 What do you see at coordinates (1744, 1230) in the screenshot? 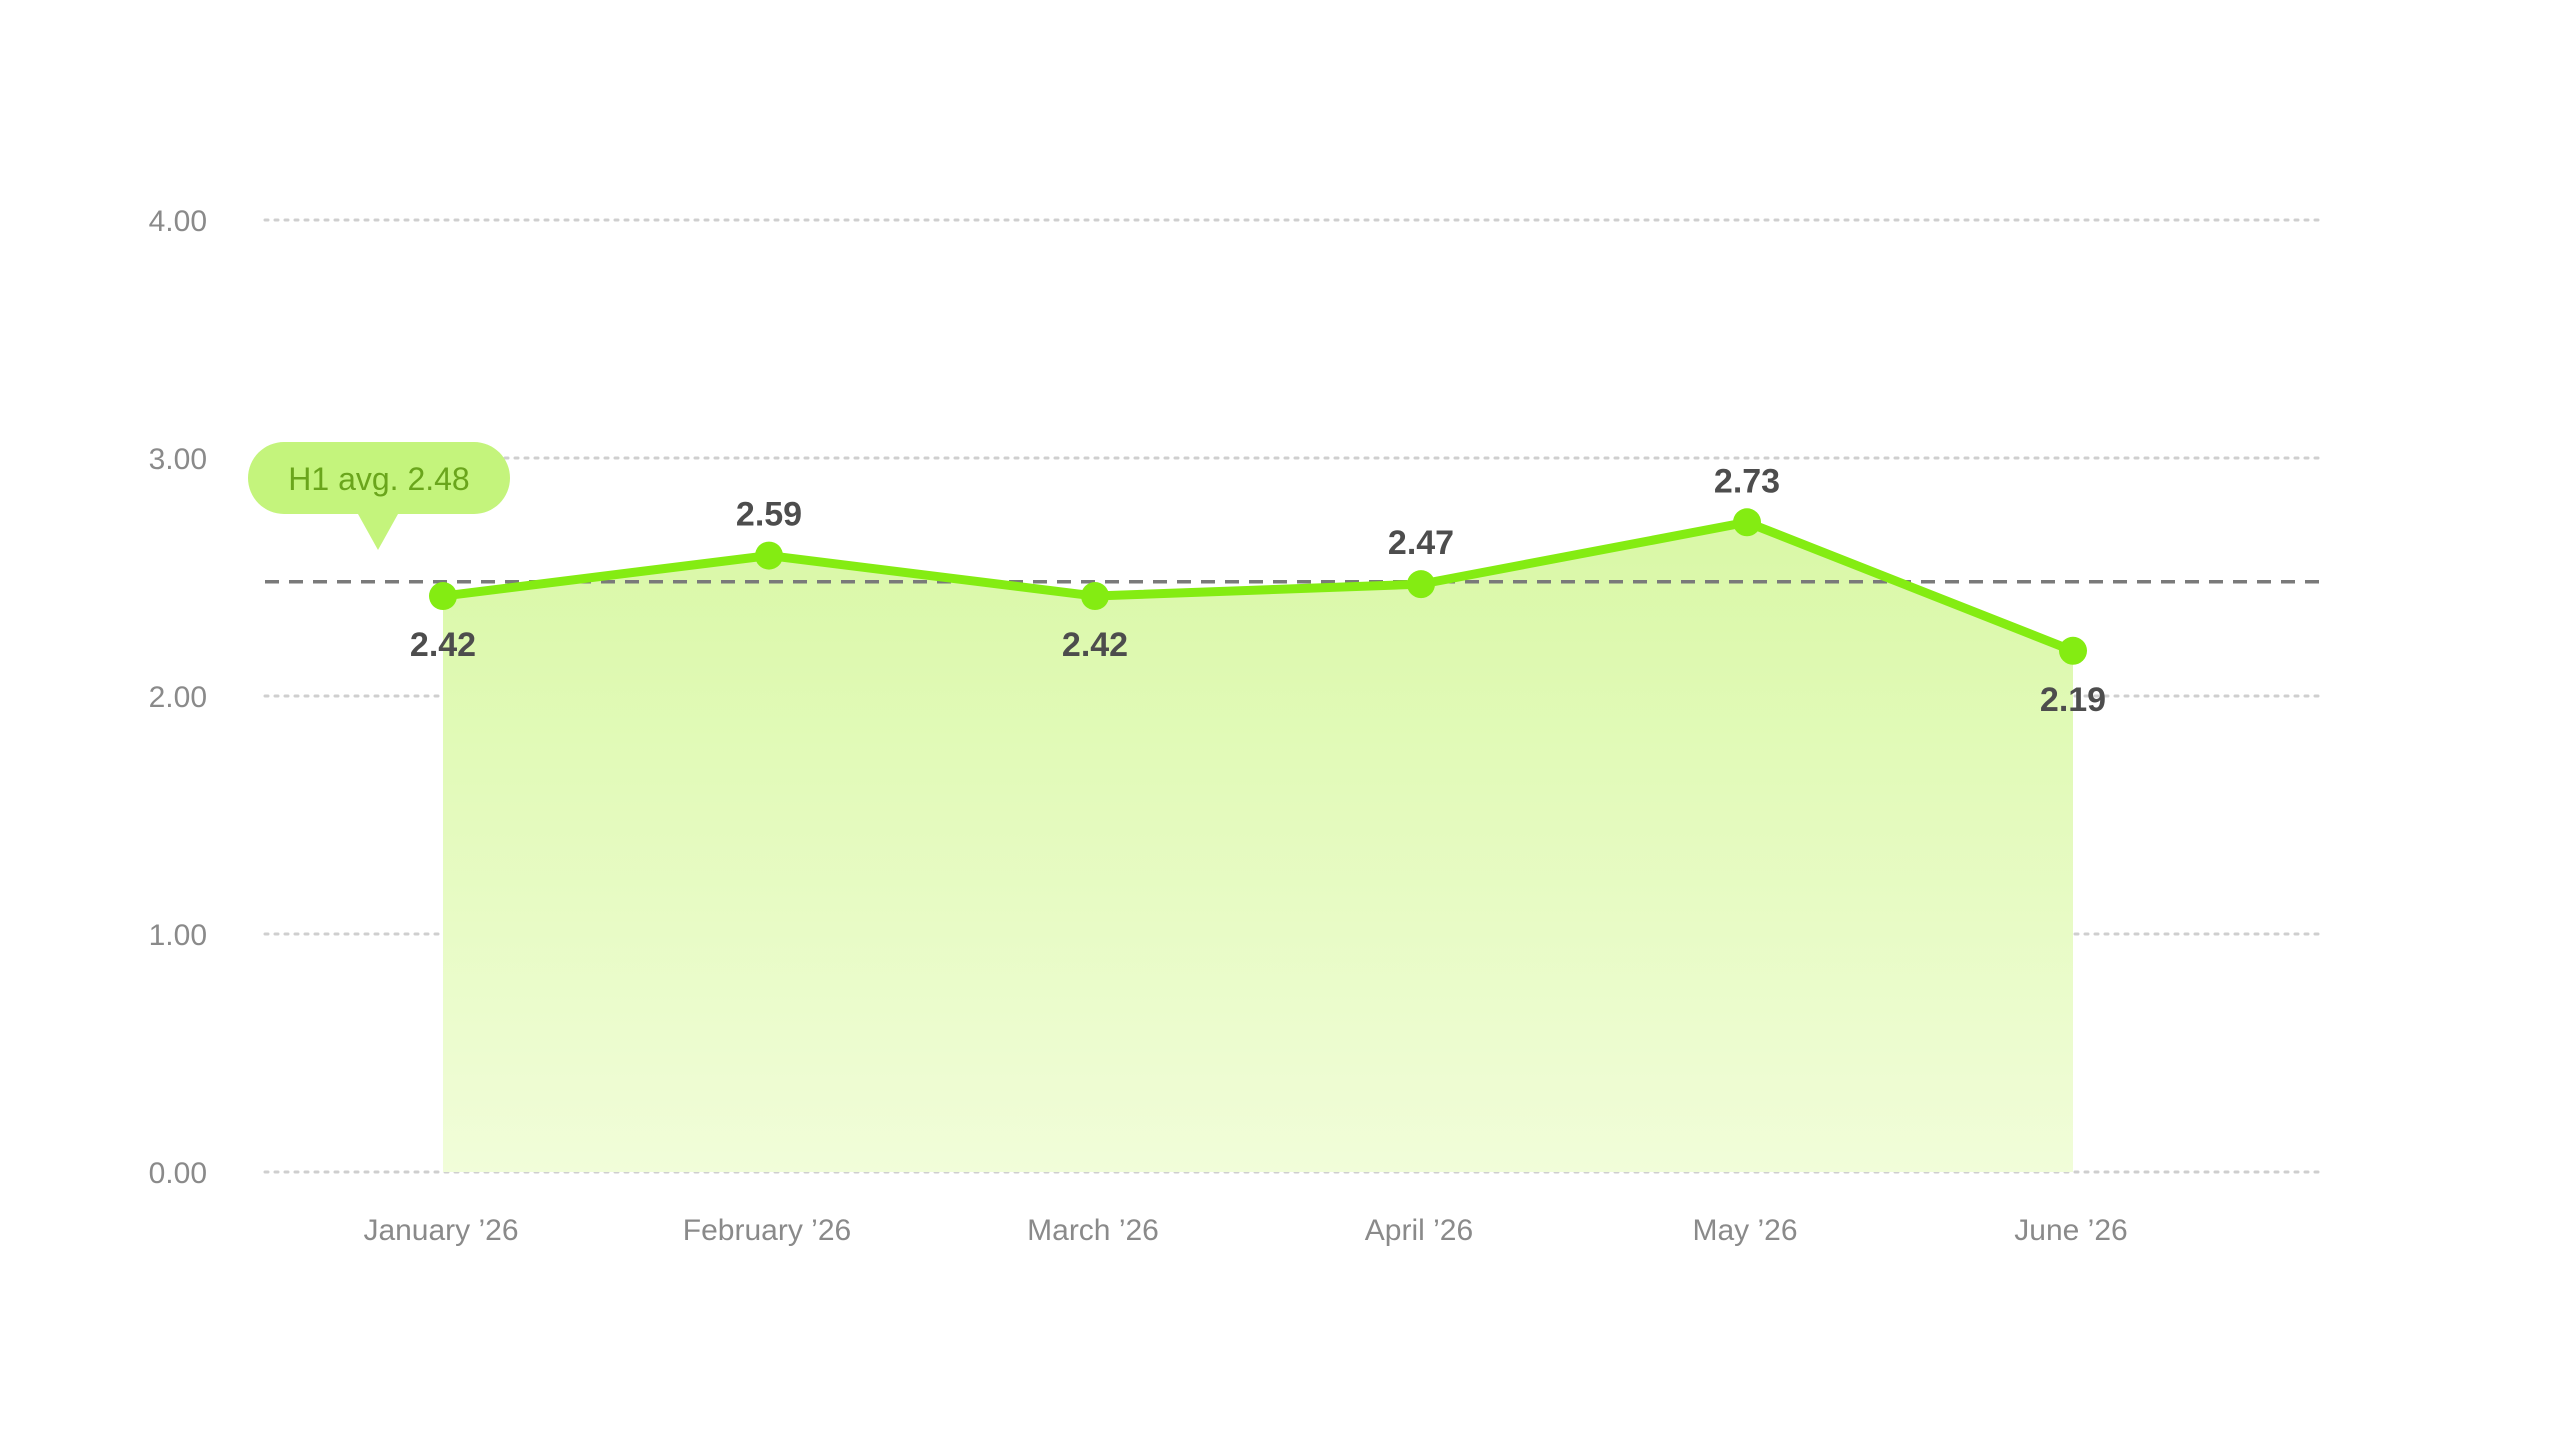
I see `x-tick-label: May ’26` at bounding box center [1744, 1230].